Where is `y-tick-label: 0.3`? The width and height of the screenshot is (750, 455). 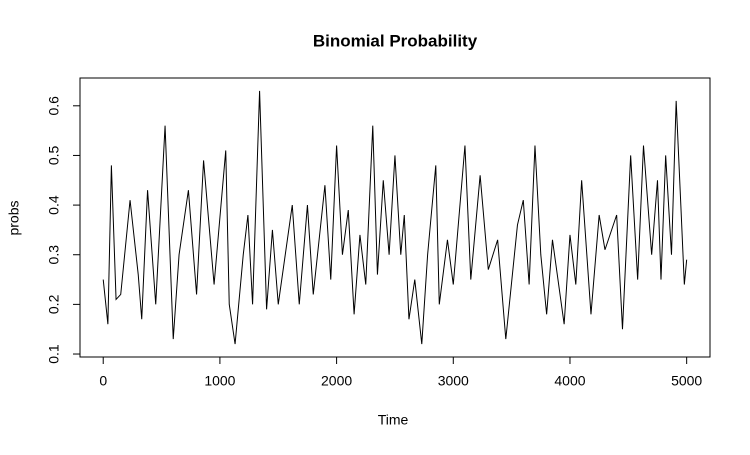 y-tick-label: 0.3 is located at coordinates (54, 255).